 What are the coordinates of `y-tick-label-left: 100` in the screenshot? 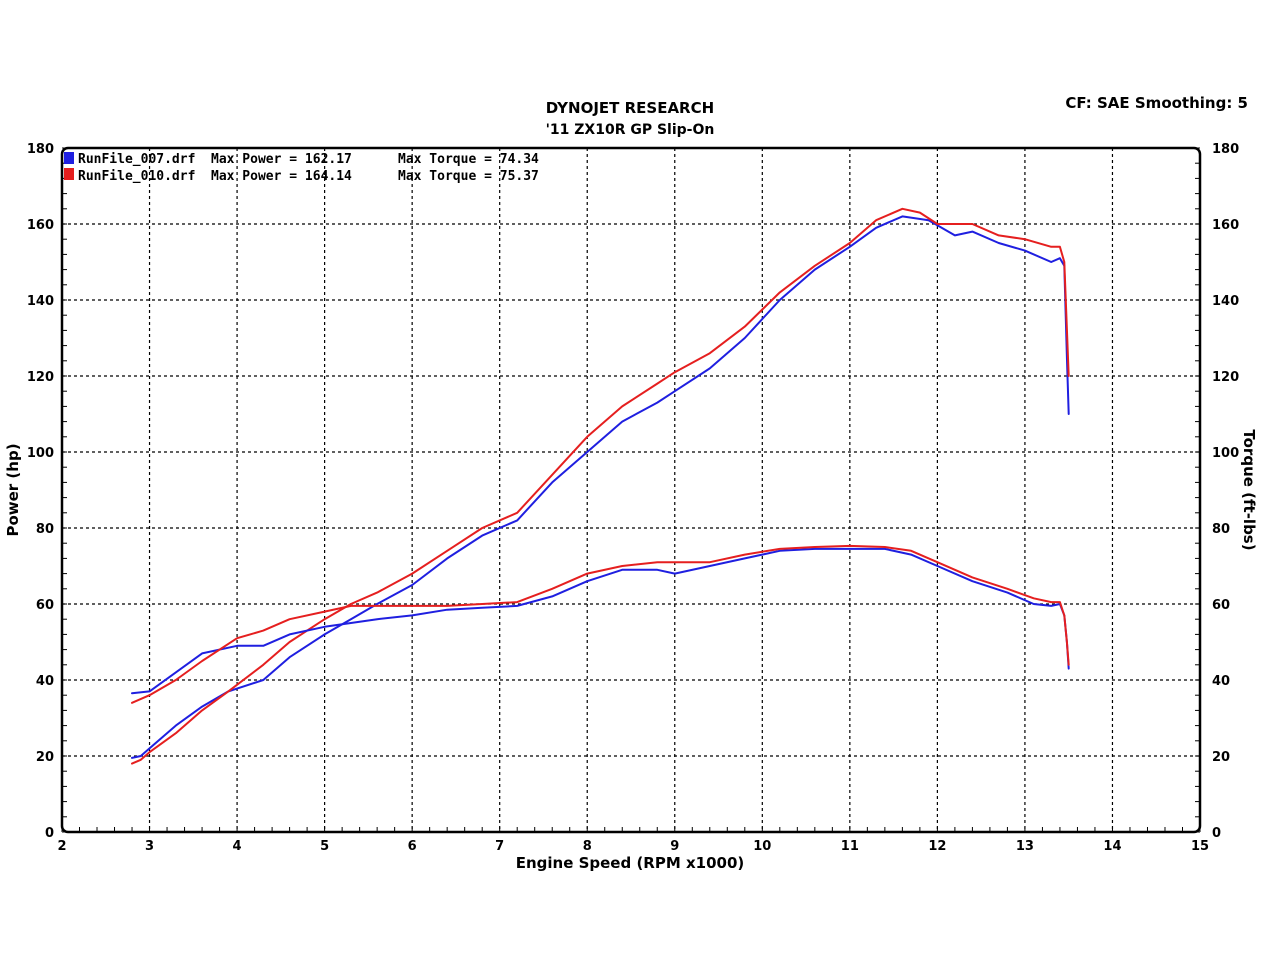 It's located at (40, 453).